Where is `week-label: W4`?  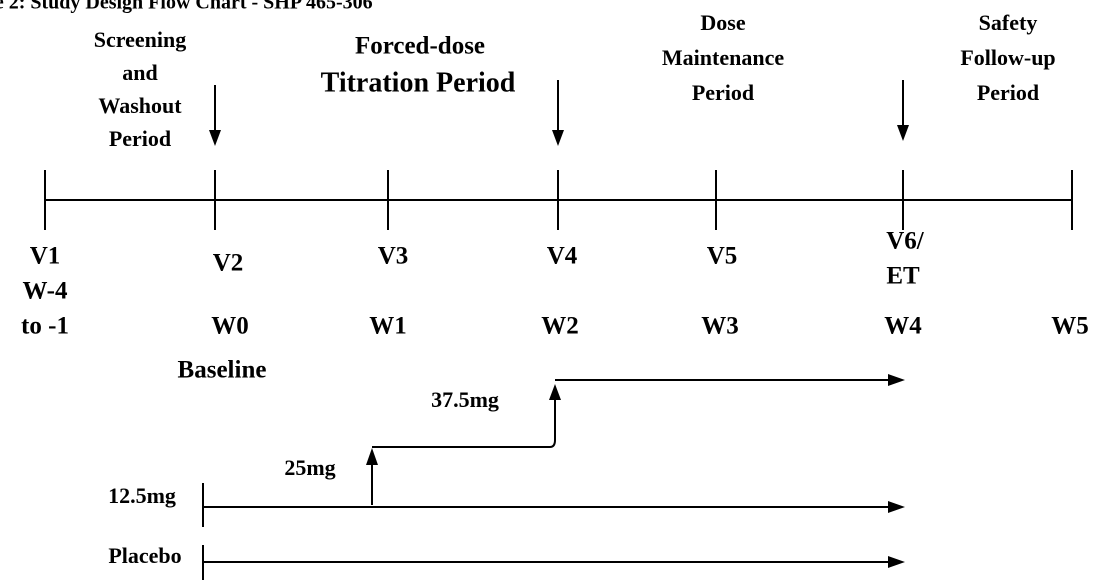 week-label: W4 is located at coordinates (903, 326).